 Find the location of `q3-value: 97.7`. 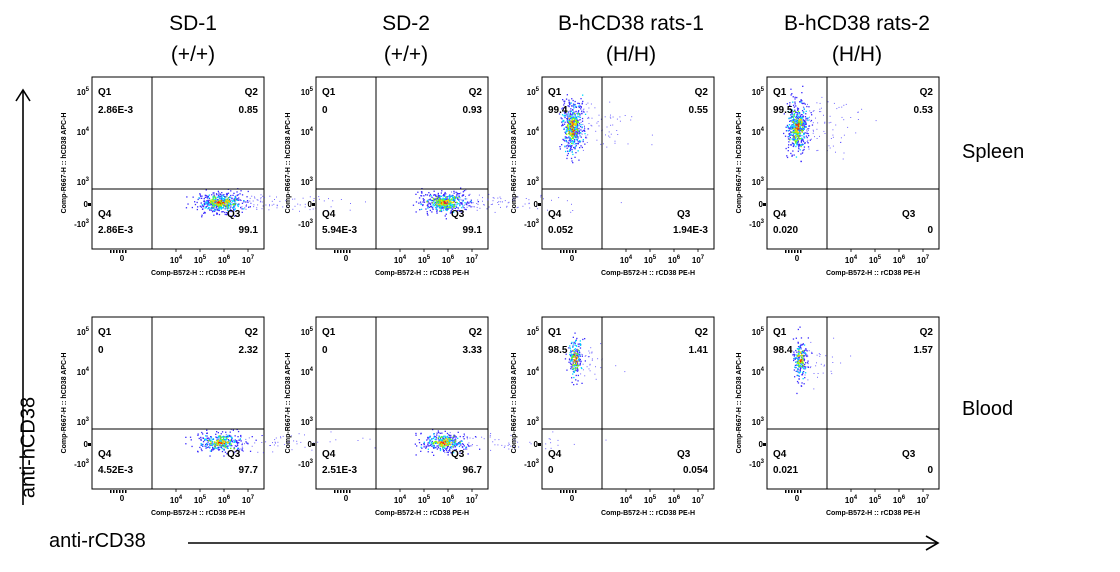

q3-value: 97.7 is located at coordinates (249, 470).